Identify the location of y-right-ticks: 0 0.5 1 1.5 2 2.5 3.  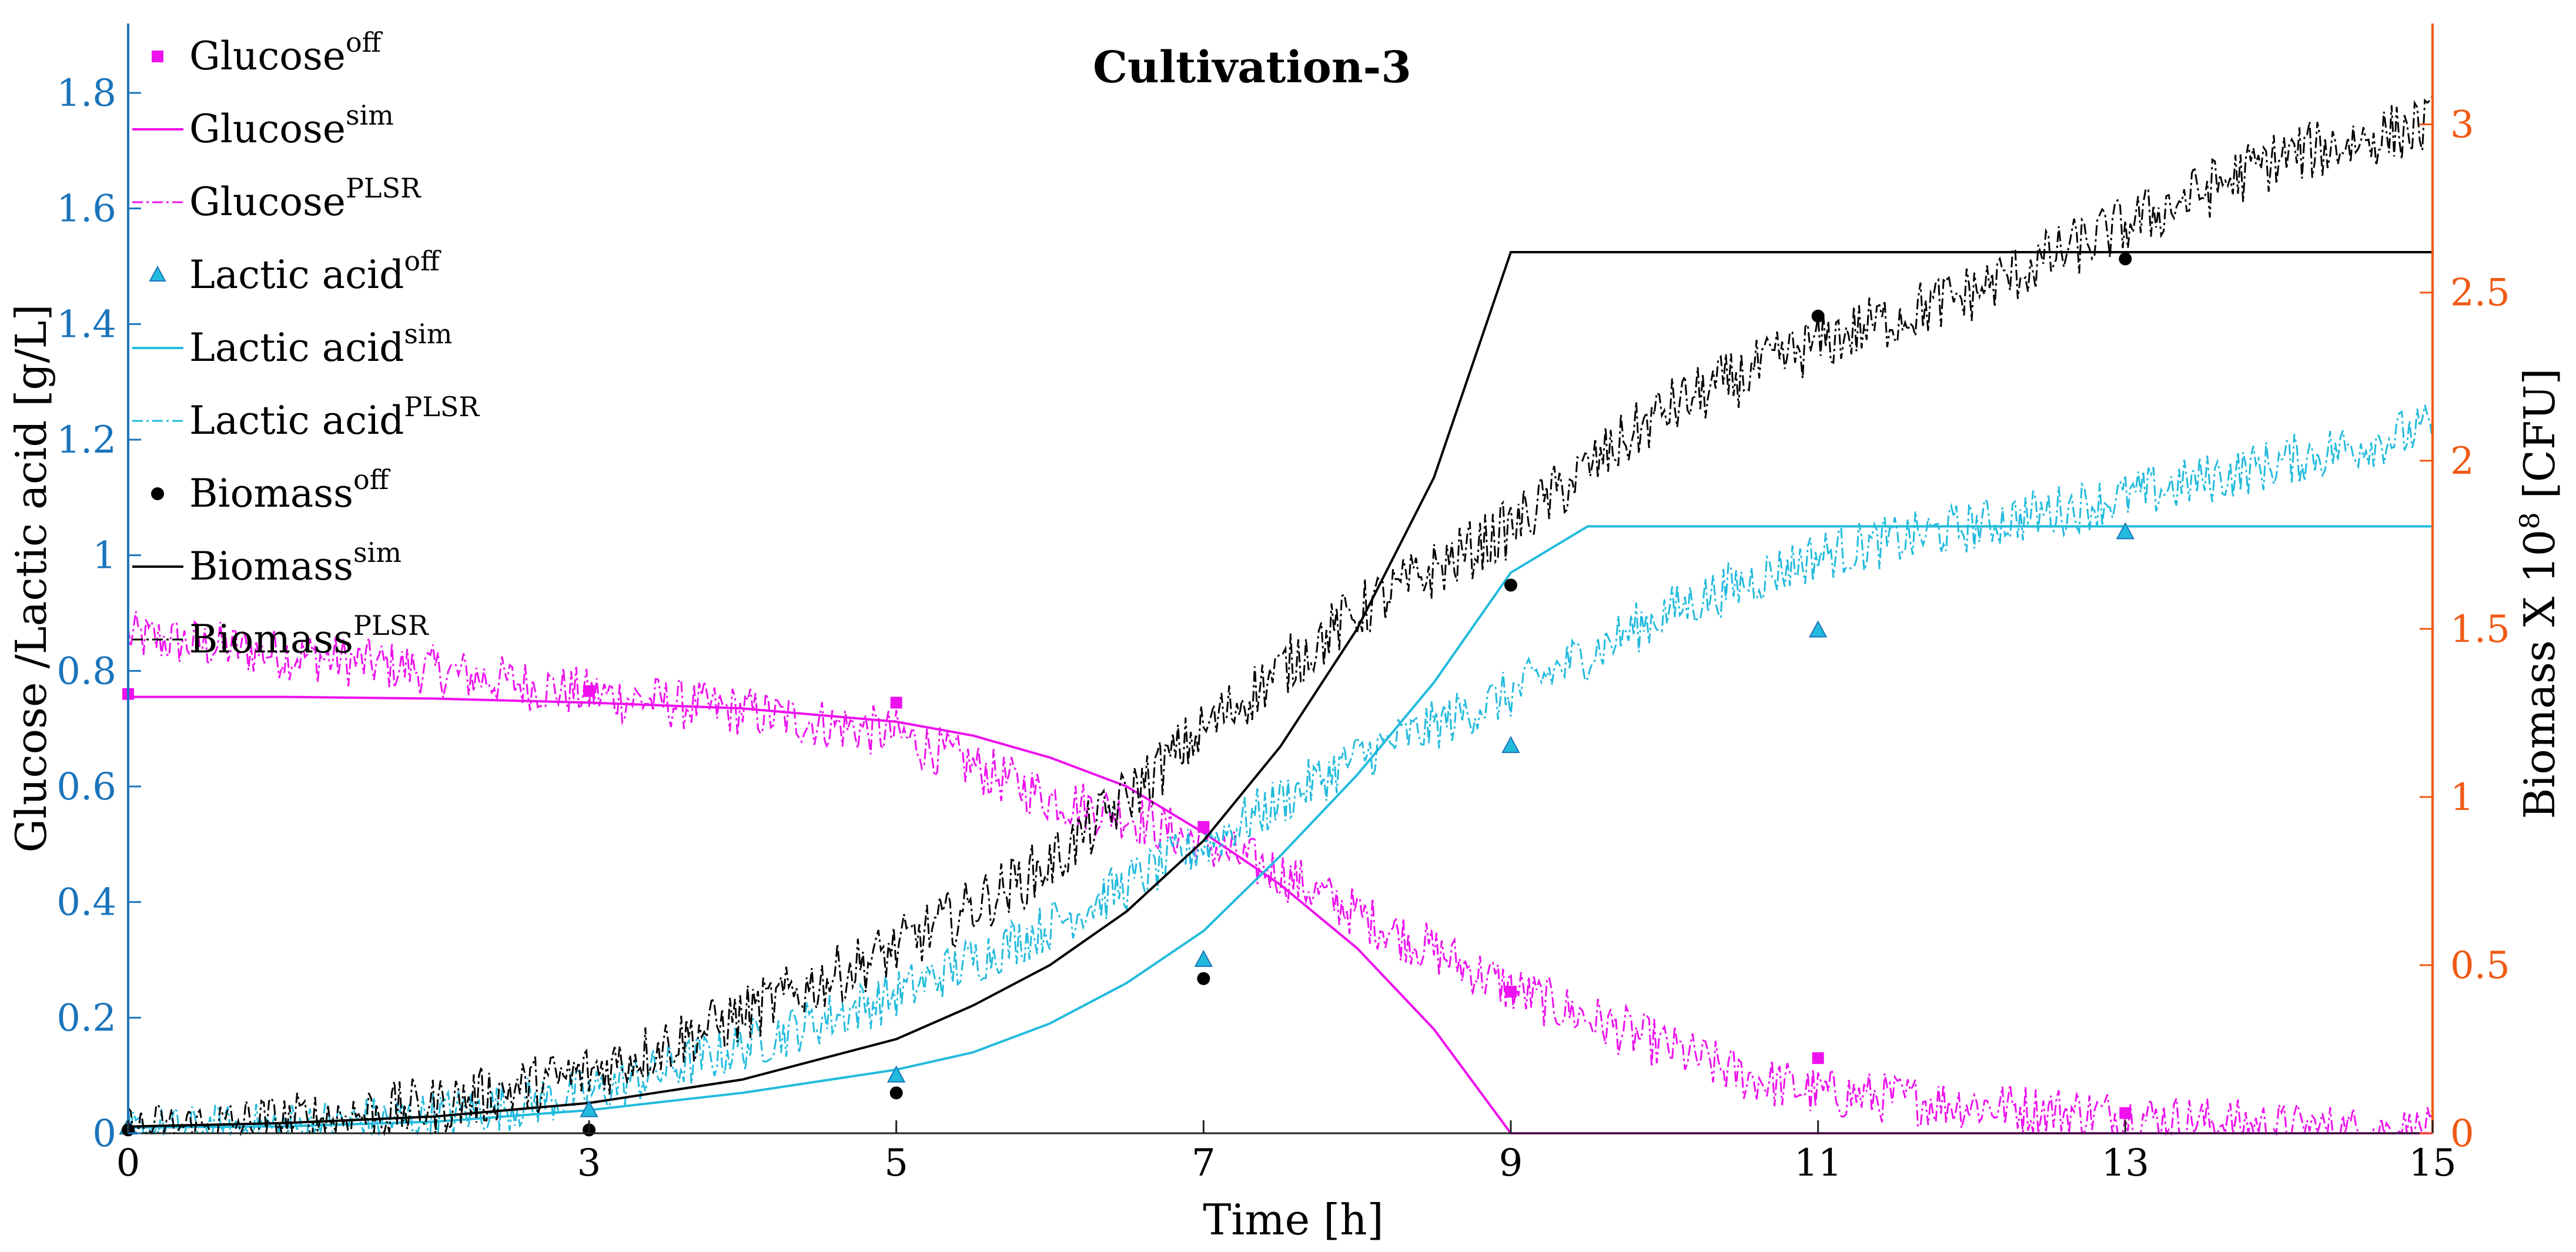
(2465, 629).